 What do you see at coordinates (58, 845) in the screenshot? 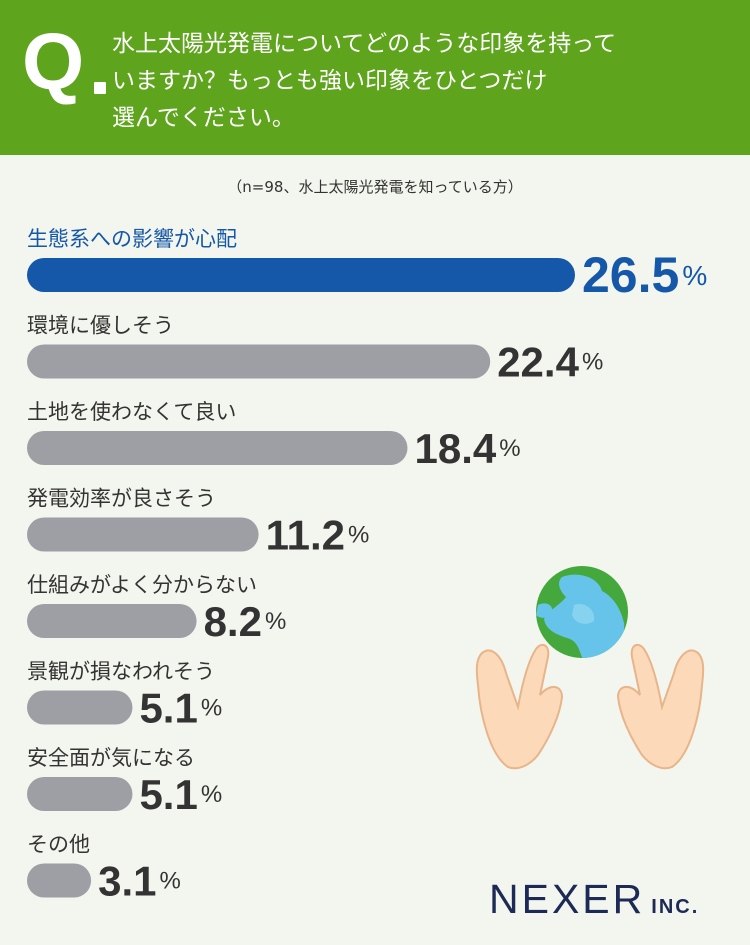
I see `category-label: その他` at bounding box center [58, 845].